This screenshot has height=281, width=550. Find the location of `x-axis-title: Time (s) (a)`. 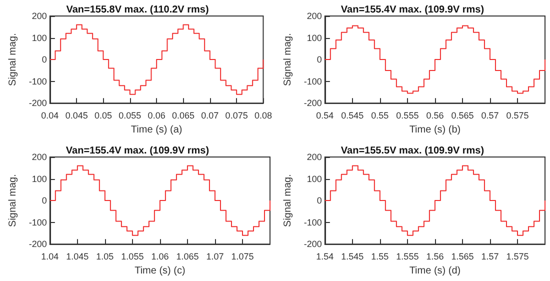

x-axis-title: Time (s) (a) is located at coordinates (156, 130).